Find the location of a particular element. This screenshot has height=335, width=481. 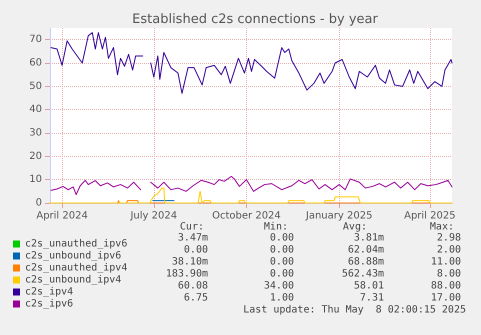

text: Max: is located at coordinates (442, 227).